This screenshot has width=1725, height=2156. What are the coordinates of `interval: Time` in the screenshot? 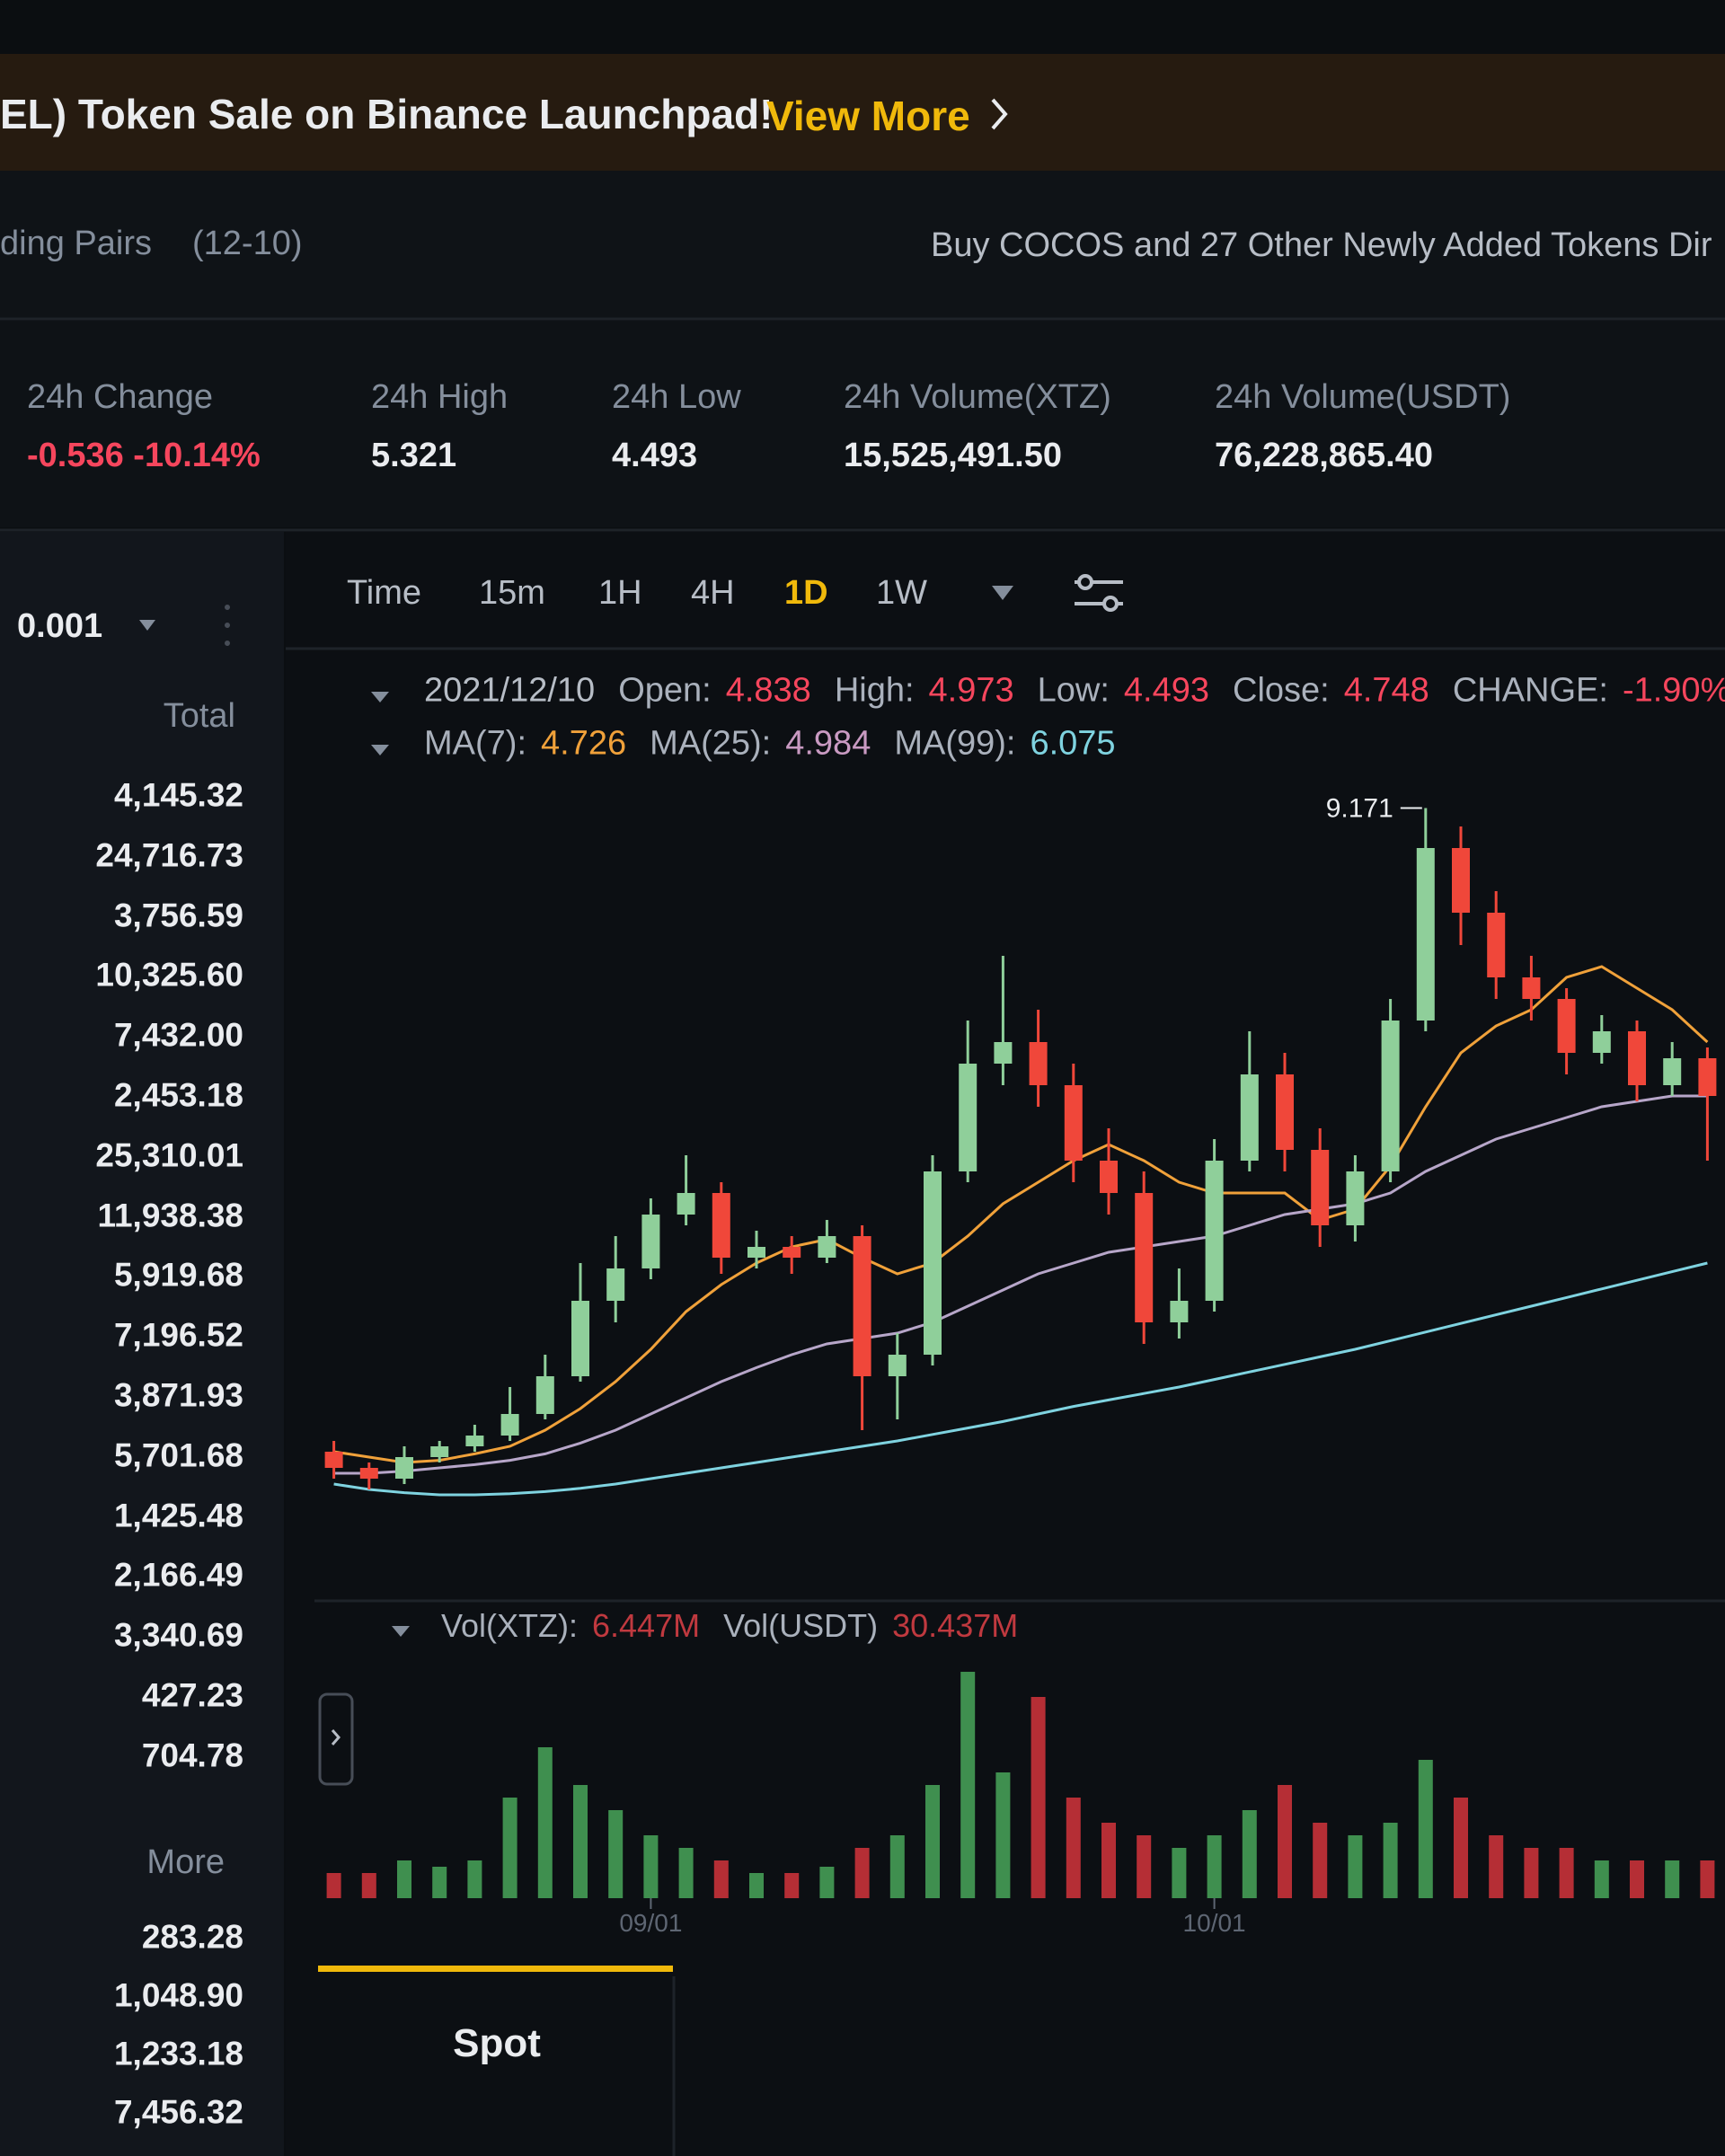 It's located at (384, 593).